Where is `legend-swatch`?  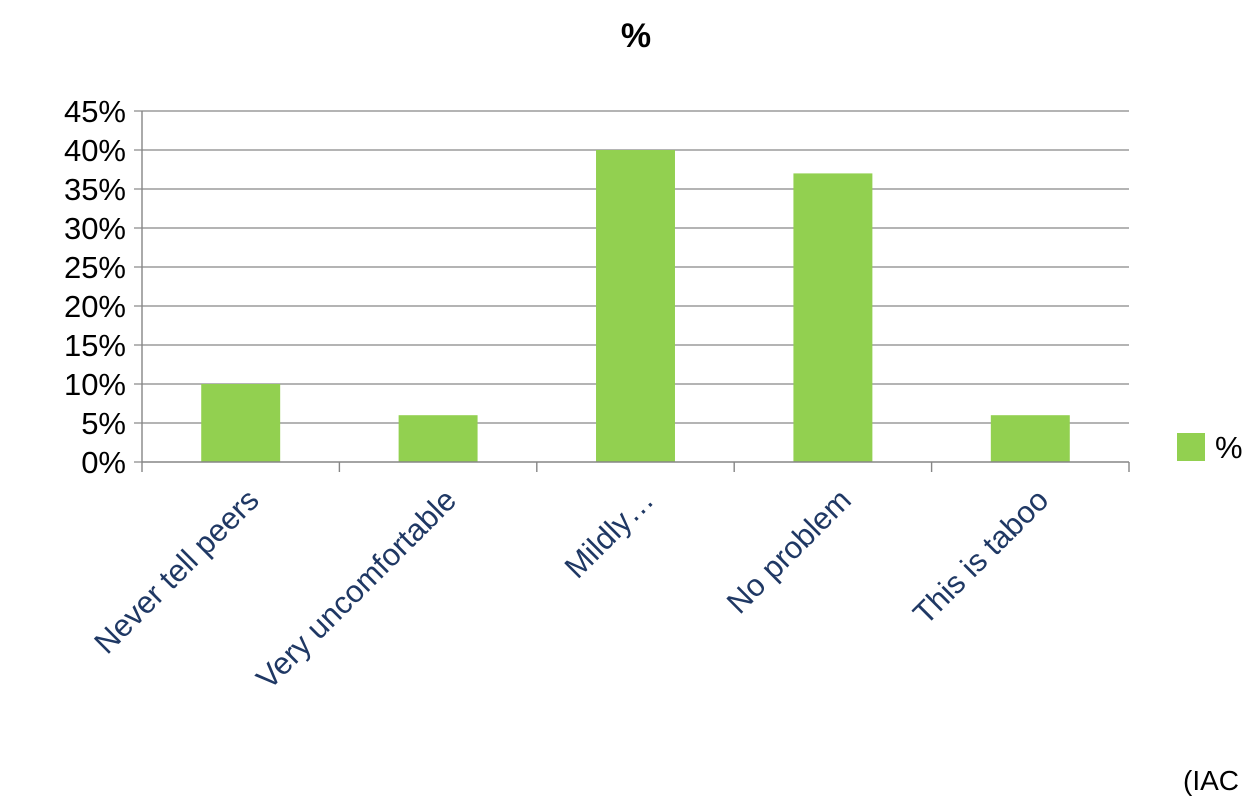
legend-swatch is located at coordinates (1191, 447).